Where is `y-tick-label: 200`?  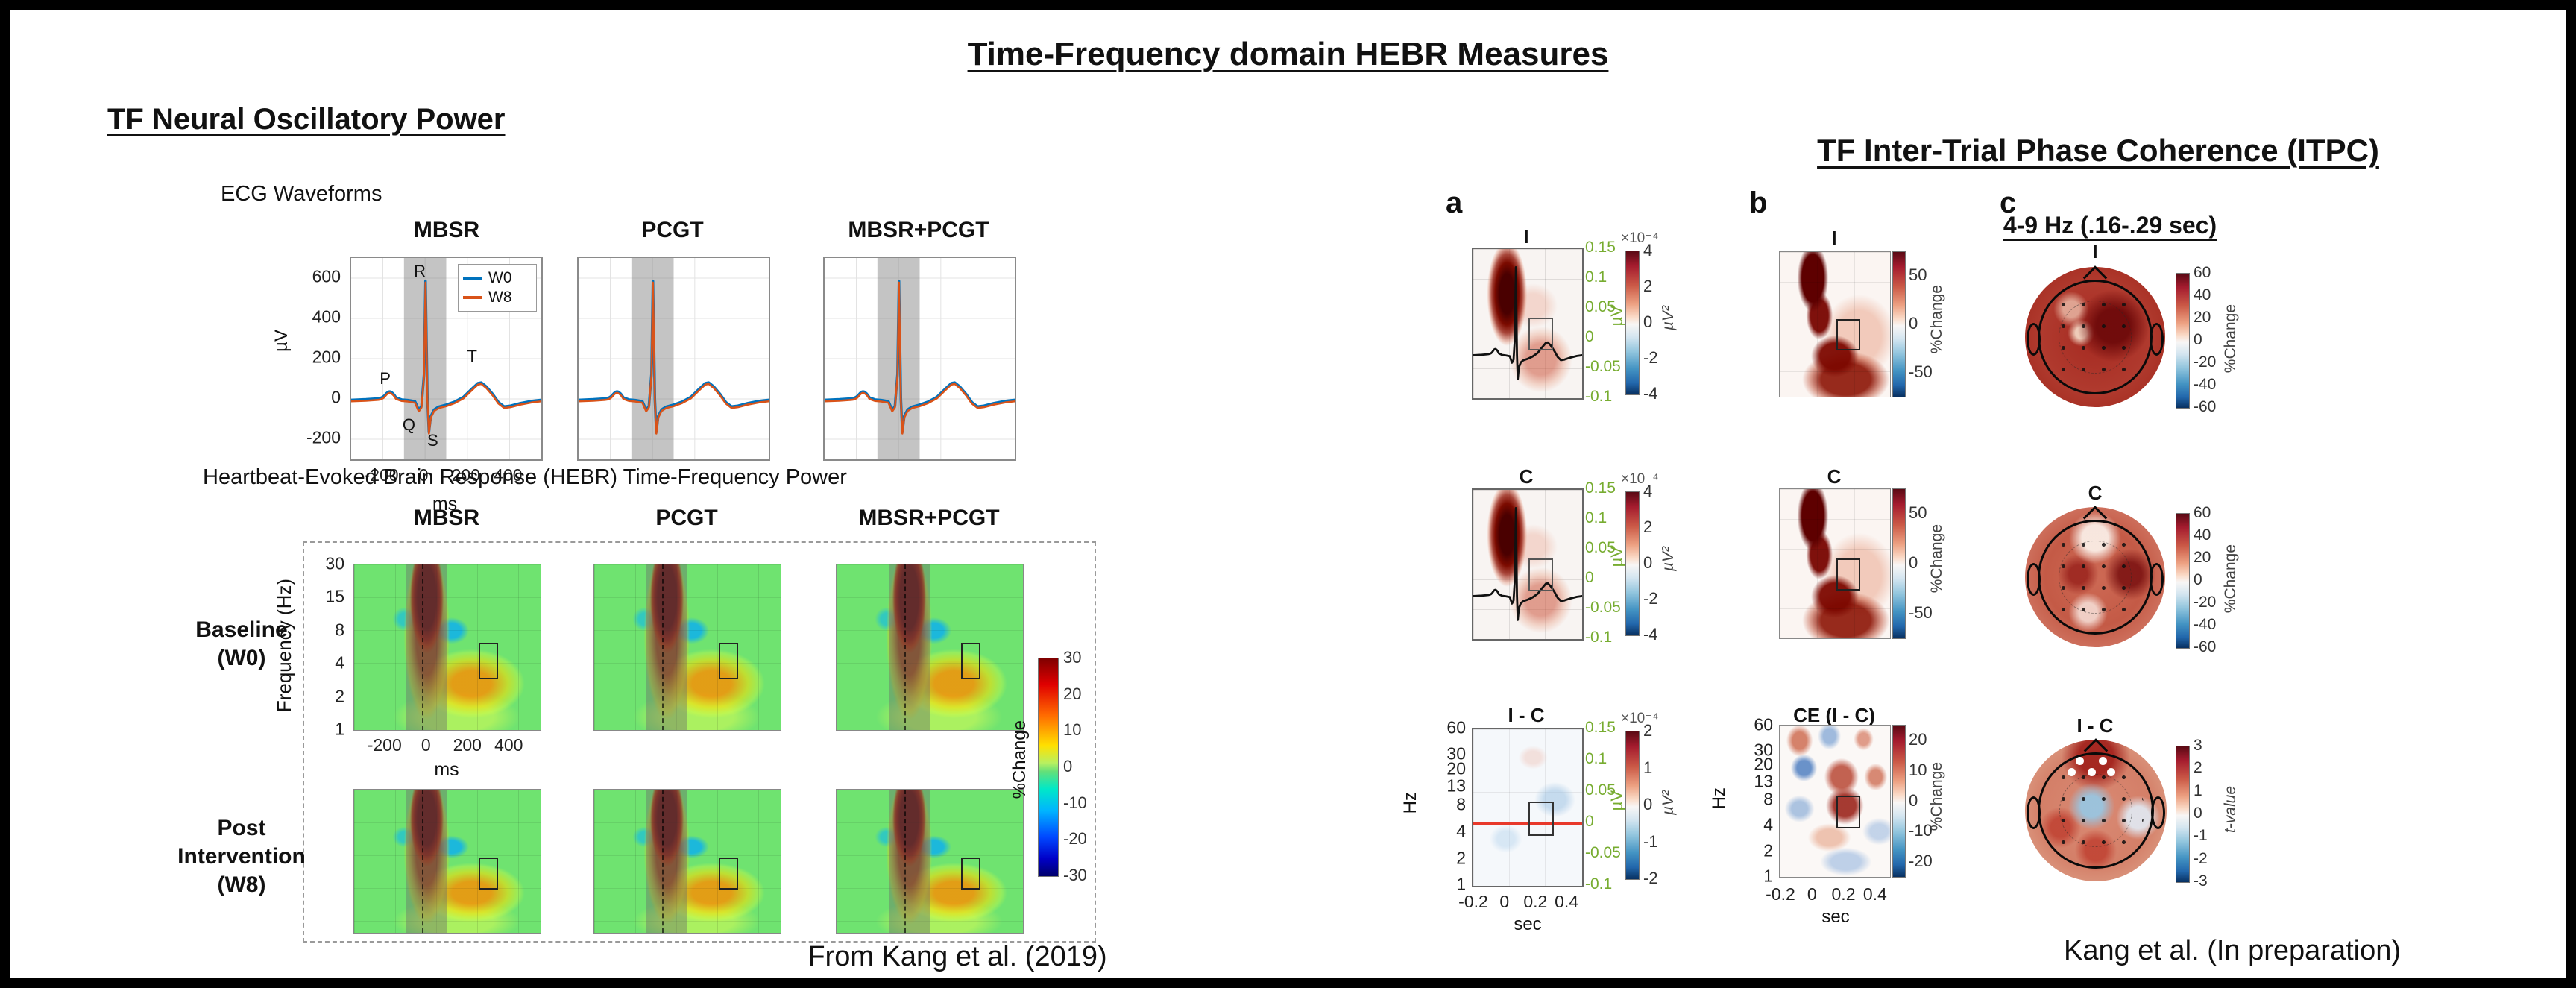 y-tick-label: 200 is located at coordinates (326, 357).